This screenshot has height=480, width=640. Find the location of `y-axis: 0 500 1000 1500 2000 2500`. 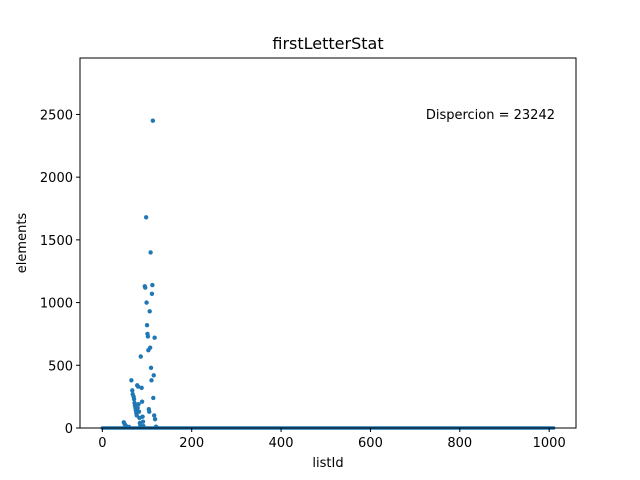

y-axis: 0 500 1000 1500 2000 2500 is located at coordinates (60, 272).